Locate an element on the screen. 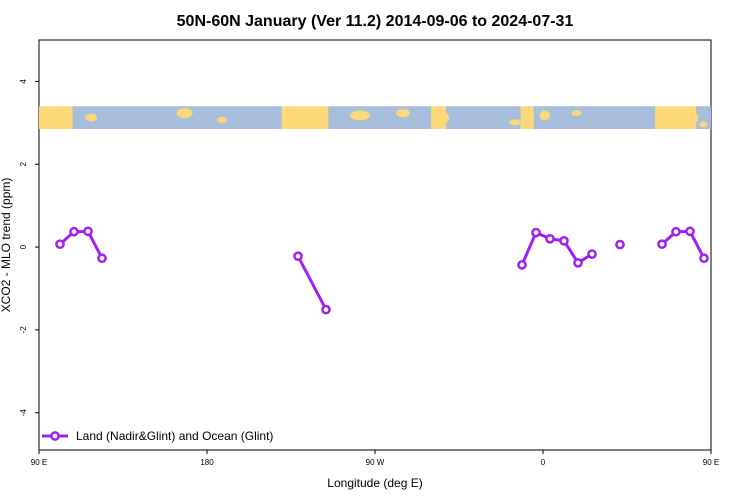  x-tick-label: 0 is located at coordinates (543, 462).